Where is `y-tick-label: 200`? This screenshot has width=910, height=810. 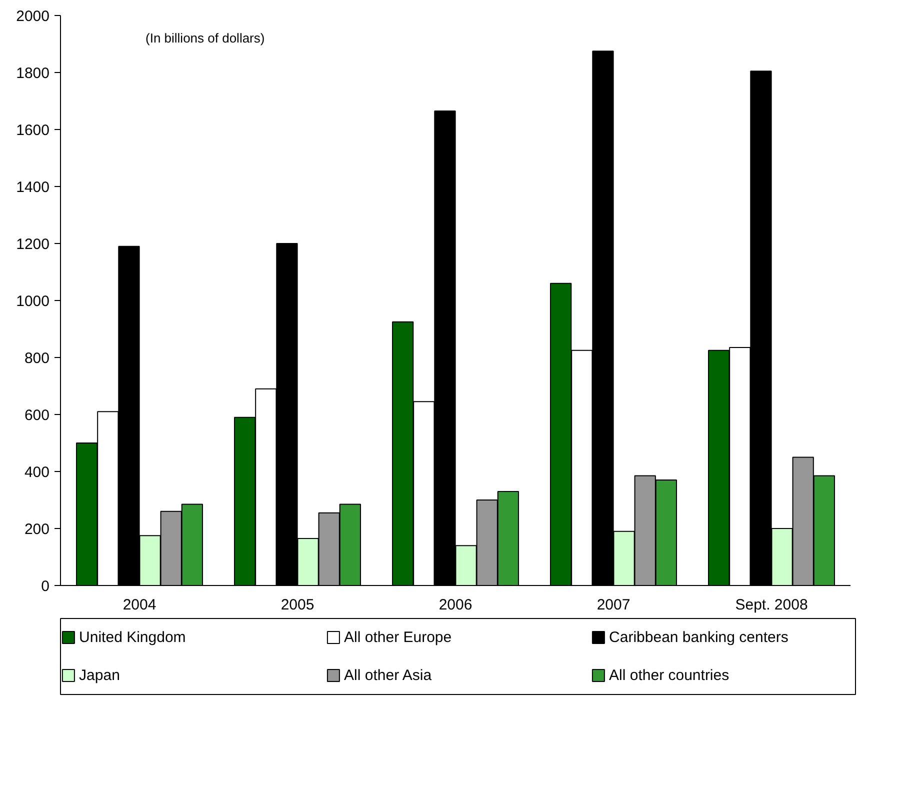 y-tick-label: 200 is located at coordinates (37, 529).